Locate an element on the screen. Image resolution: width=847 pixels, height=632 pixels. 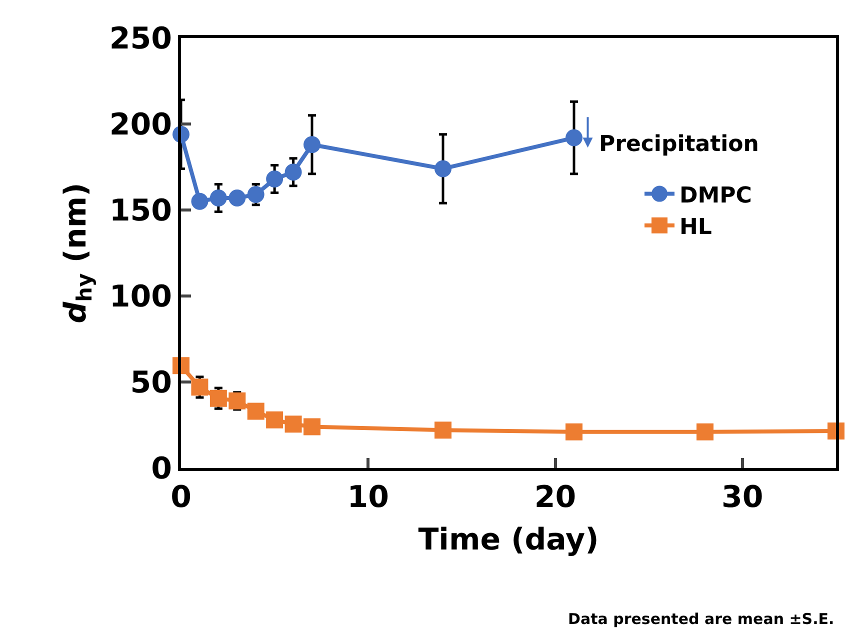
x-axis-title: Time (day) is located at coordinates (508, 540).